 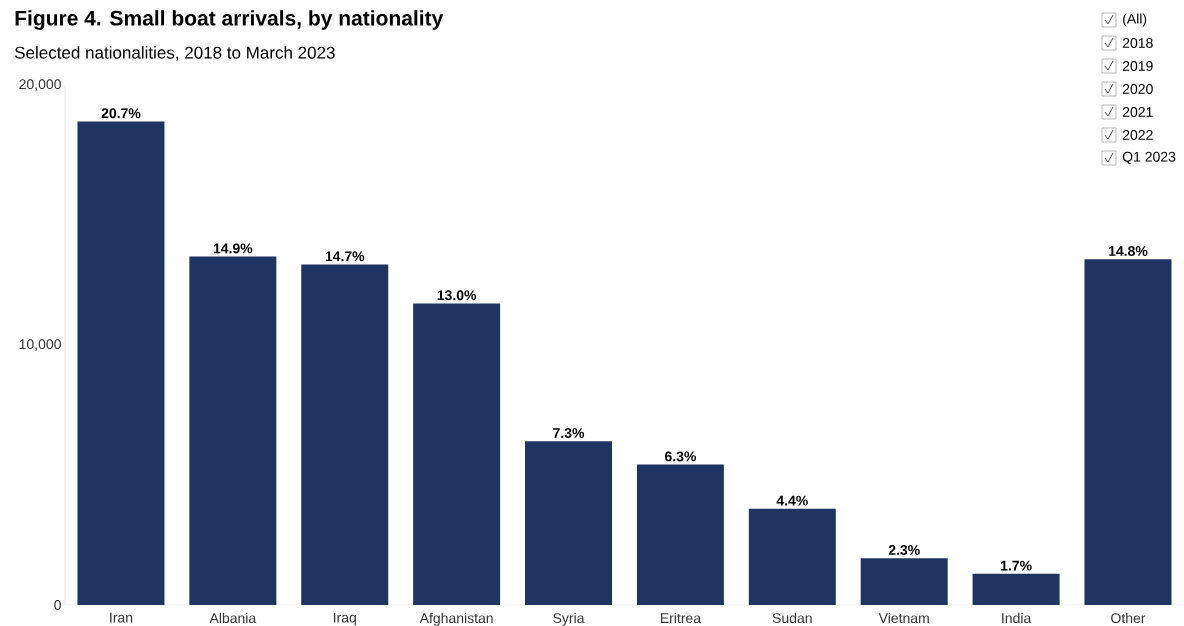 What do you see at coordinates (57, 605) in the screenshot?
I see `y-tick-label: 0` at bounding box center [57, 605].